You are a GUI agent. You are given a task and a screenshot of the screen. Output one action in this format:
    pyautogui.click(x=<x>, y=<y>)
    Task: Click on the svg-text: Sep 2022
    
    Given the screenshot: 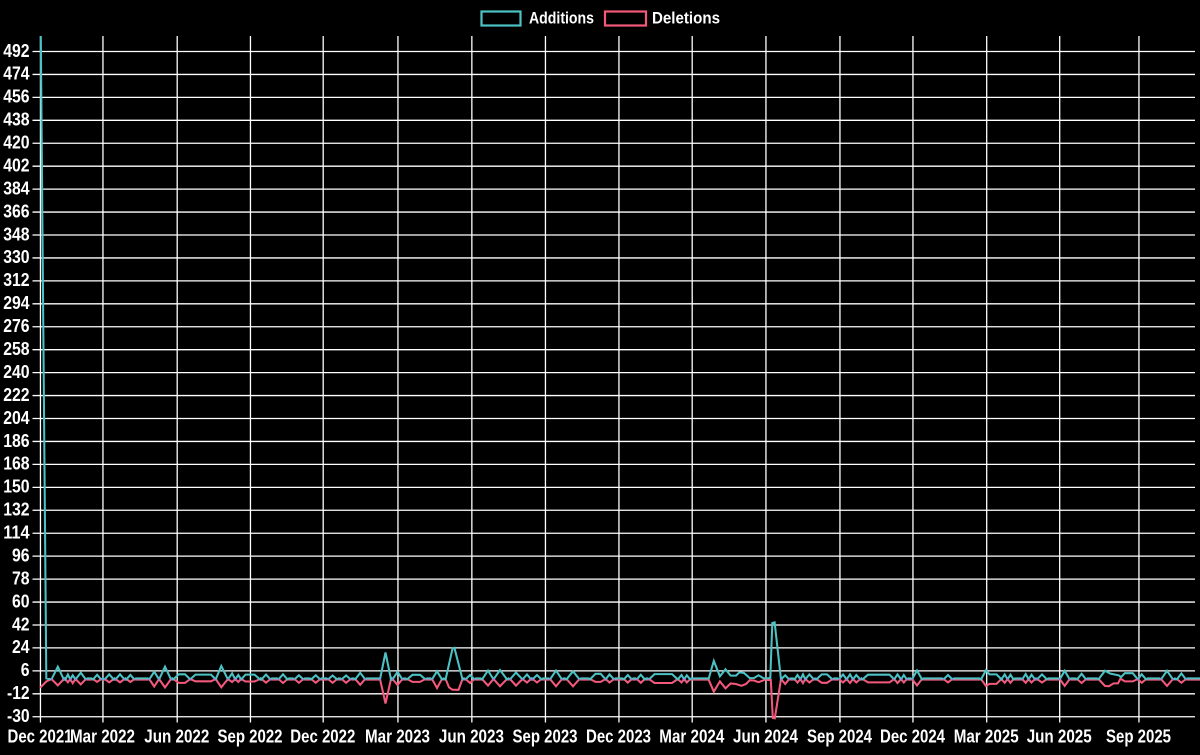 What is the action you would take?
    pyautogui.click(x=250, y=737)
    